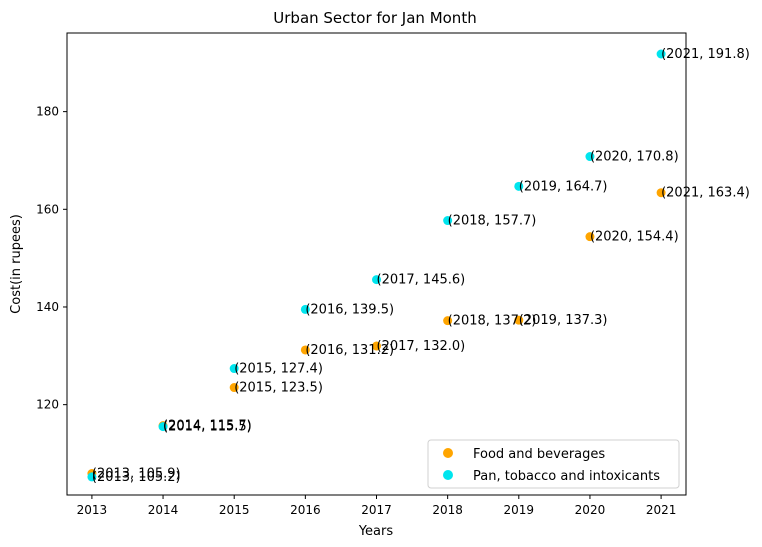 The width and height of the screenshot is (762, 547). Describe the element at coordinates (539, 454) in the screenshot. I see `legend-label-food-and-beverages: Food and beverages` at that location.